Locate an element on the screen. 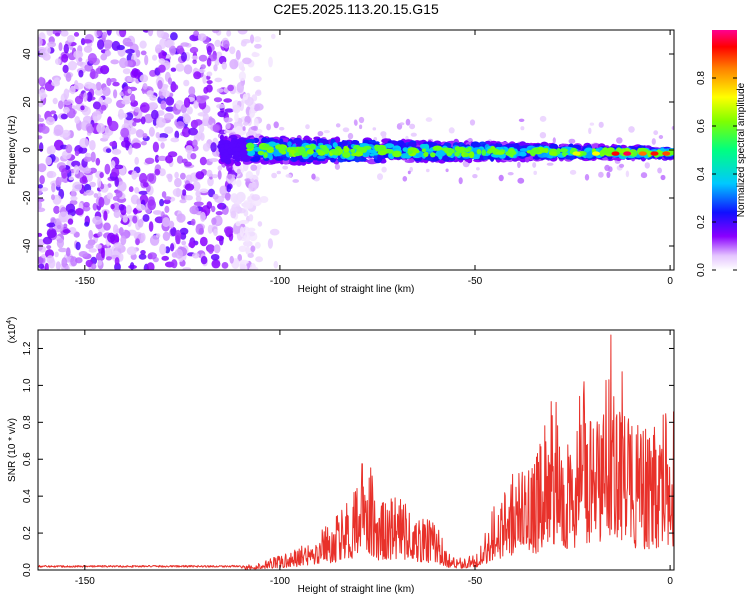  y-tick-label: 0.8 is located at coordinates (27, 422).